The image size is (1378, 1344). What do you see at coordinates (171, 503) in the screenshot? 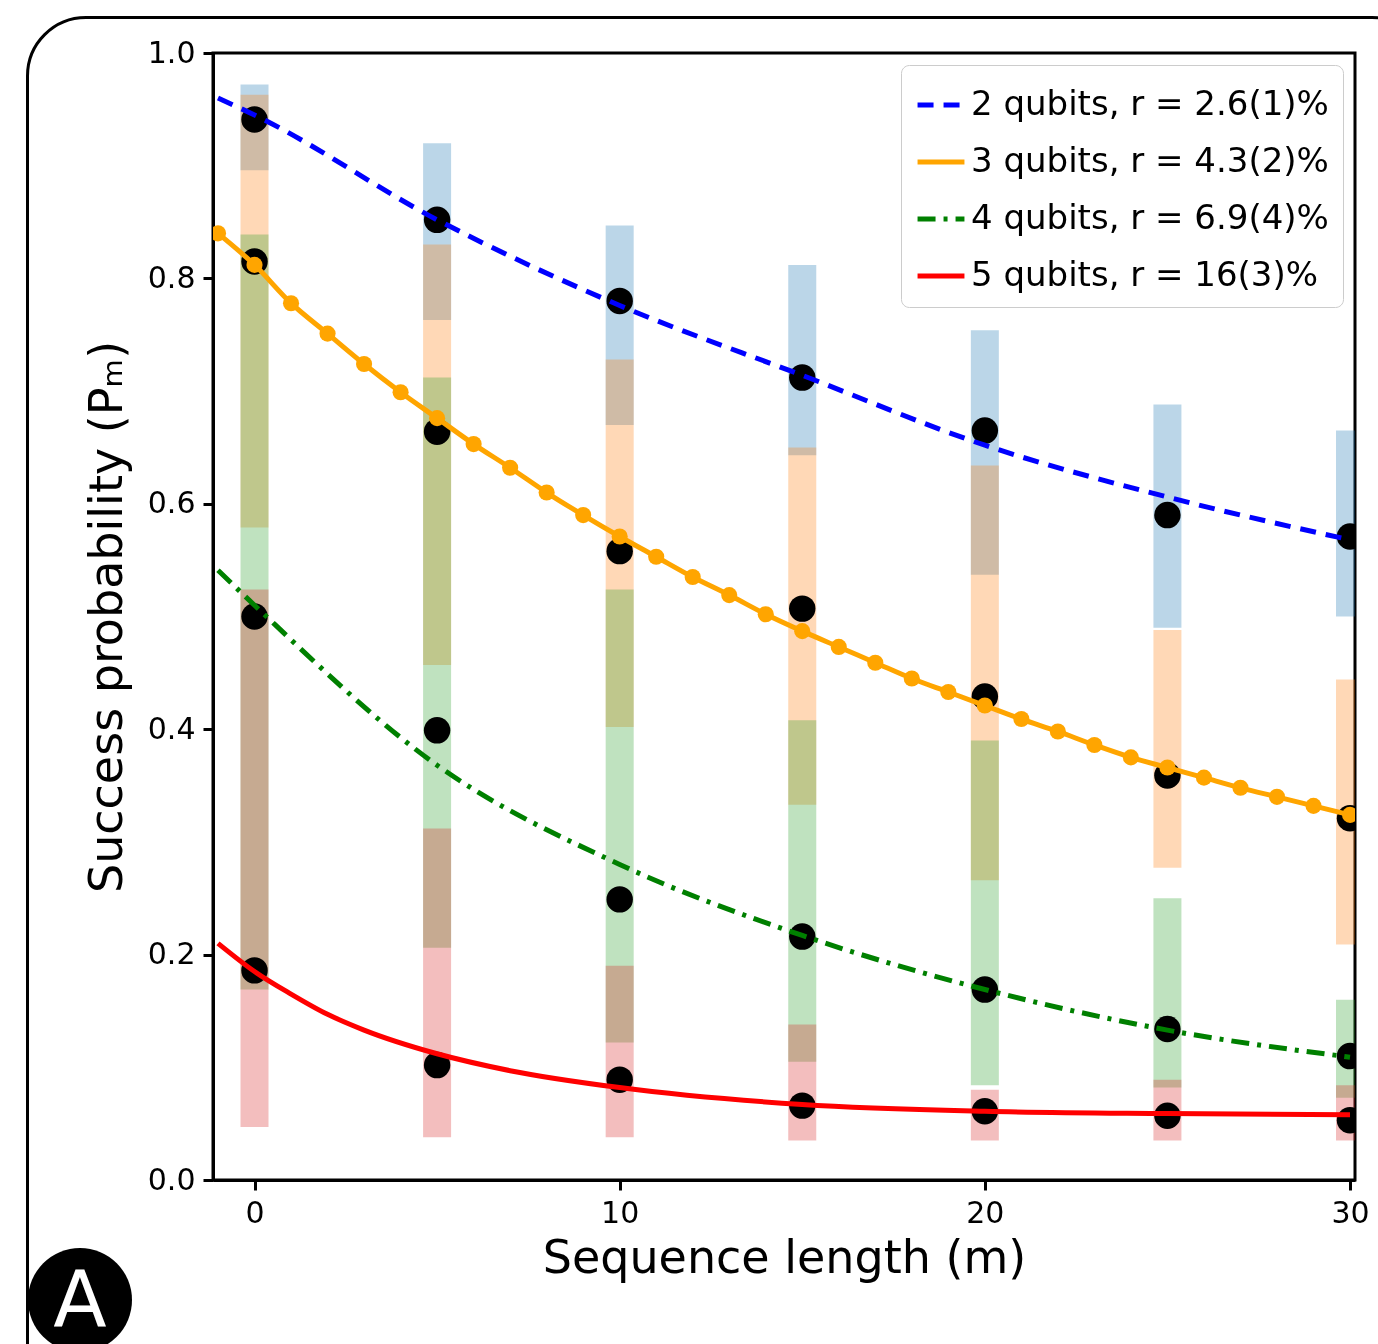
I see `y-tick-label: 0.6` at bounding box center [171, 503].